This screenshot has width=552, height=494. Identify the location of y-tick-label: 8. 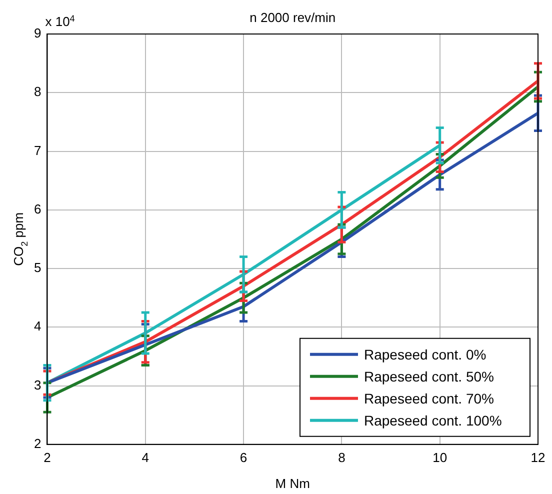
(38, 92).